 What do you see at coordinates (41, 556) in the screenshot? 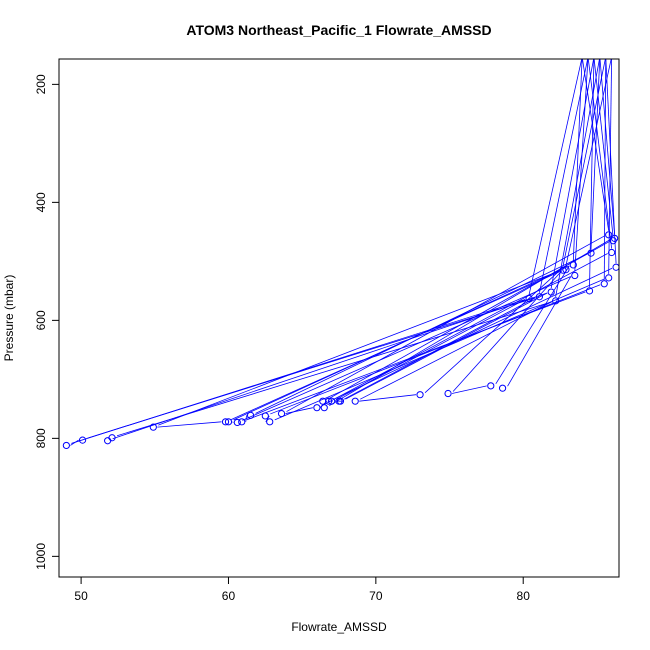
I see `y-tick-label: 1000` at bounding box center [41, 556].